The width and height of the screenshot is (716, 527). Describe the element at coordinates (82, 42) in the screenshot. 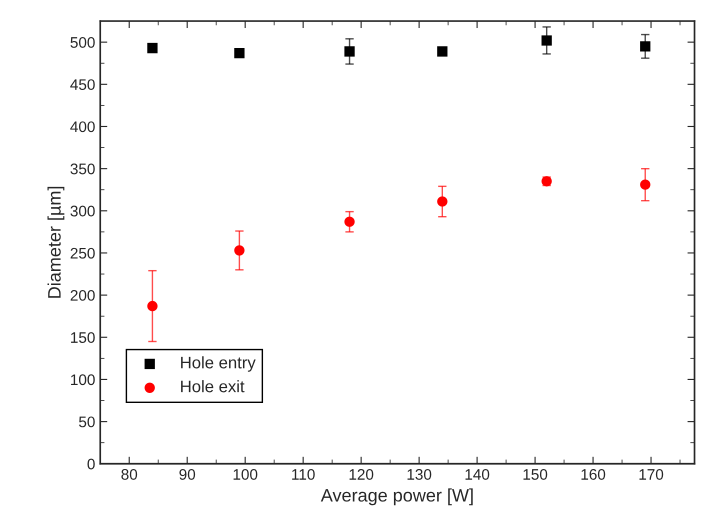

I see `y-tick-label: 500` at that location.